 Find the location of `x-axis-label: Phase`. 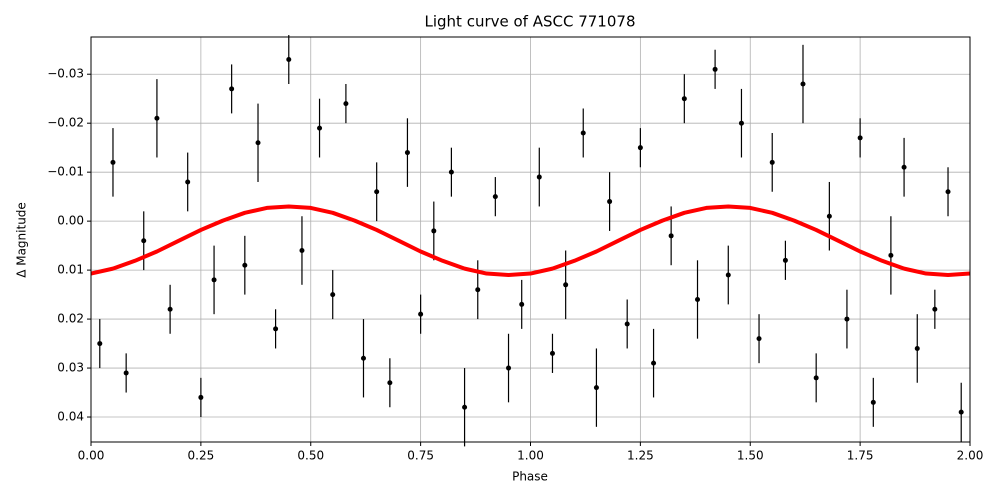

x-axis-label: Phase is located at coordinates (530, 477).